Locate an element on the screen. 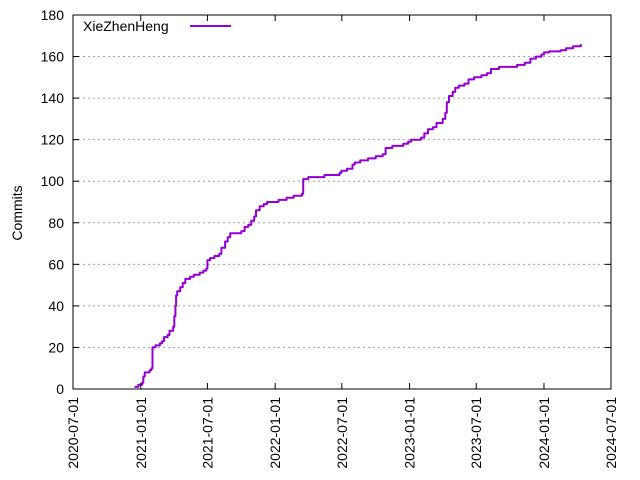  x-tick-label: 2023-01-01 is located at coordinates (410, 433).